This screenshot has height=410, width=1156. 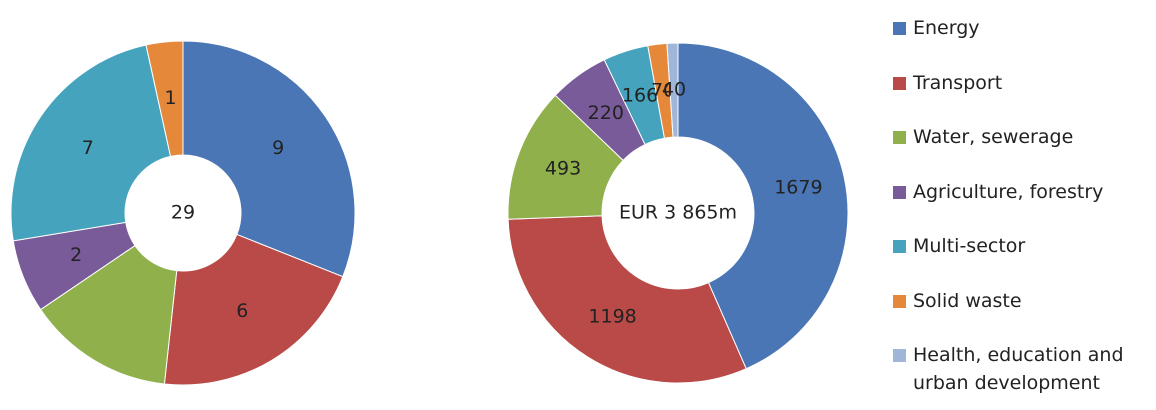 What do you see at coordinates (1023, 96) in the screenshot?
I see `legend-item: Transport` at bounding box center [1023, 96].